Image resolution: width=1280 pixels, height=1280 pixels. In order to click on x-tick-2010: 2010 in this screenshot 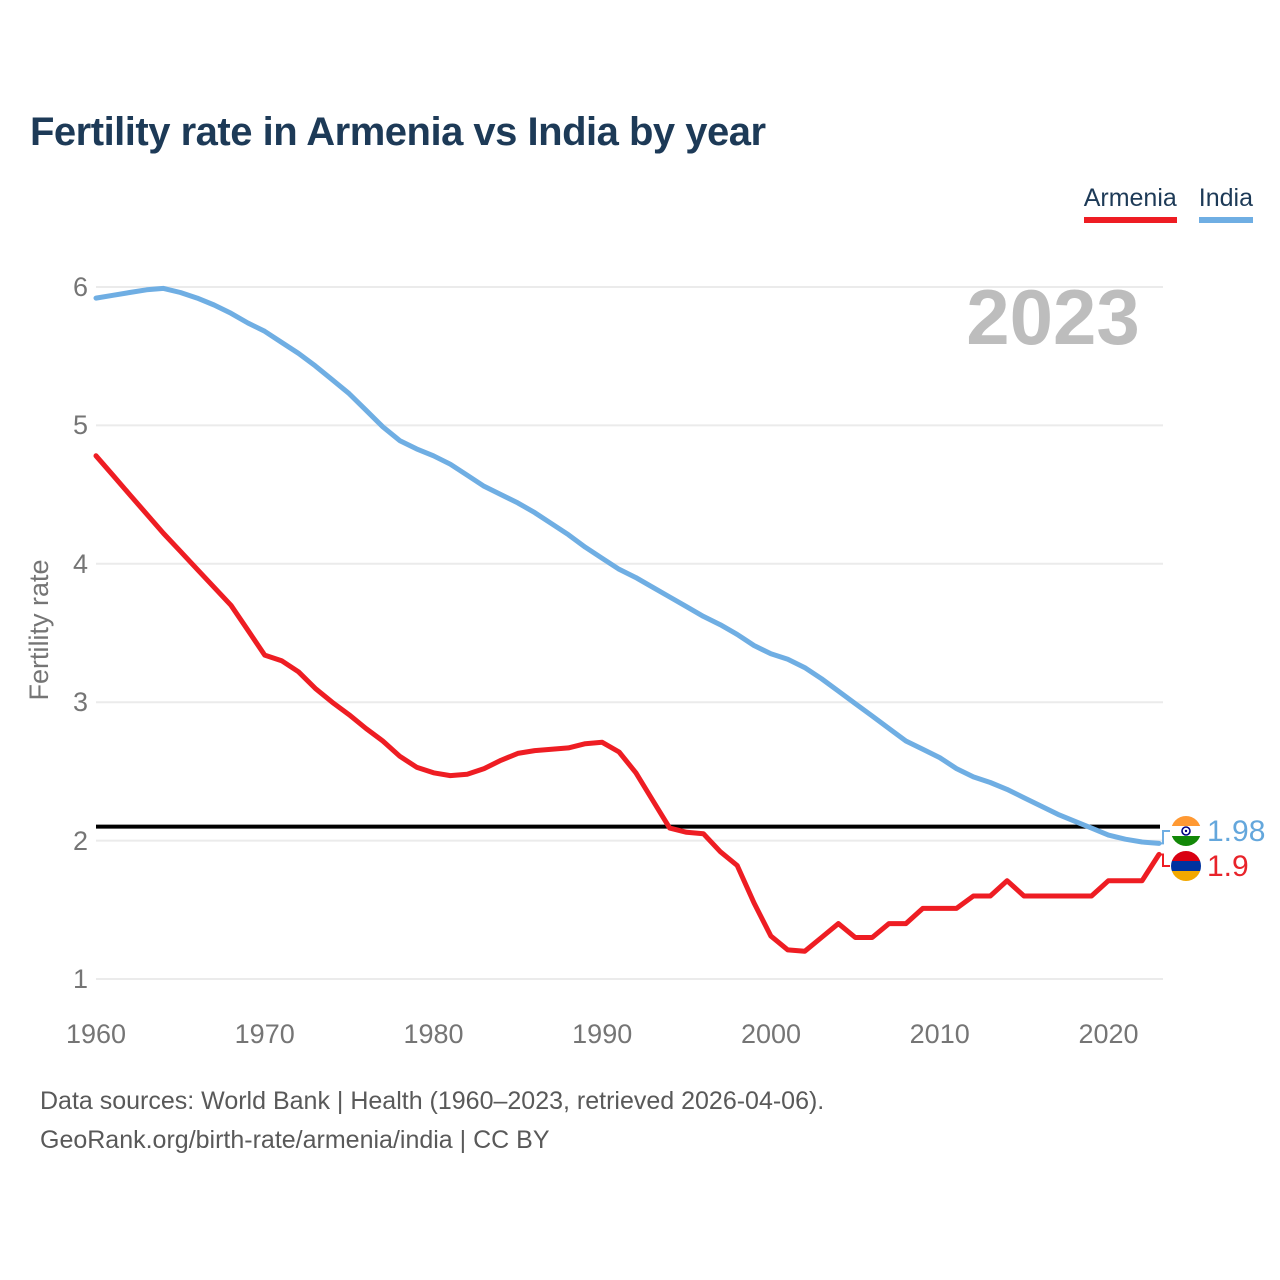, I will do `click(940, 1034)`.